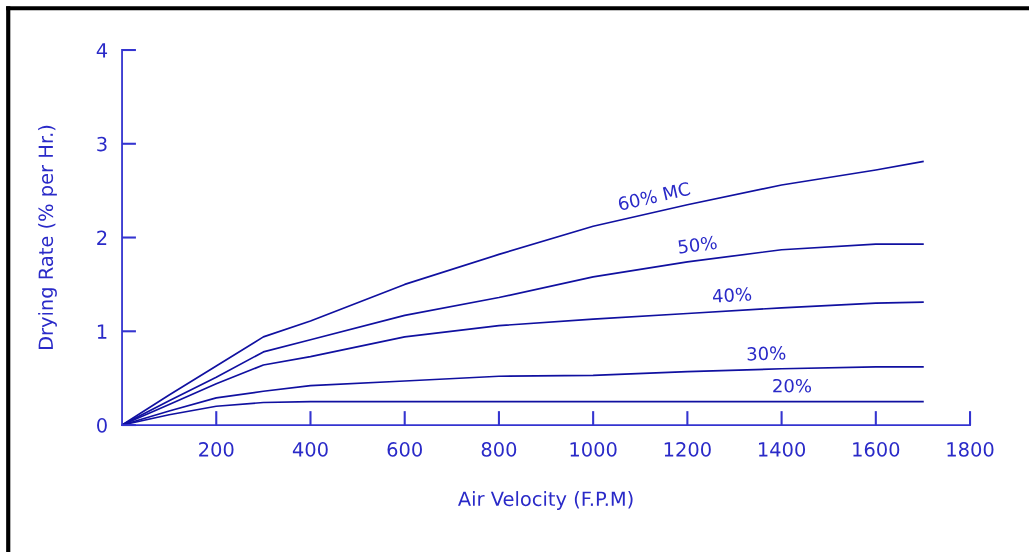  Describe the element at coordinates (545, 500) in the screenshot. I see `x-axis-title: Air Velocity (F.P.M)` at that location.